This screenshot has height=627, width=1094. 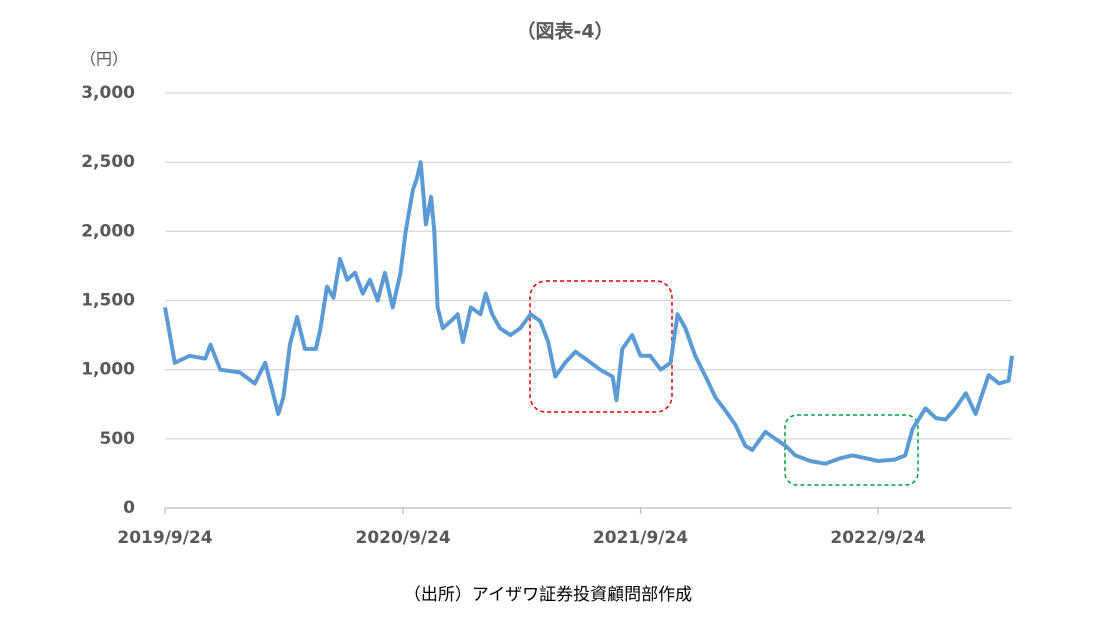 I want to click on x-tick-label: 2021/9/24, so click(x=640, y=538).